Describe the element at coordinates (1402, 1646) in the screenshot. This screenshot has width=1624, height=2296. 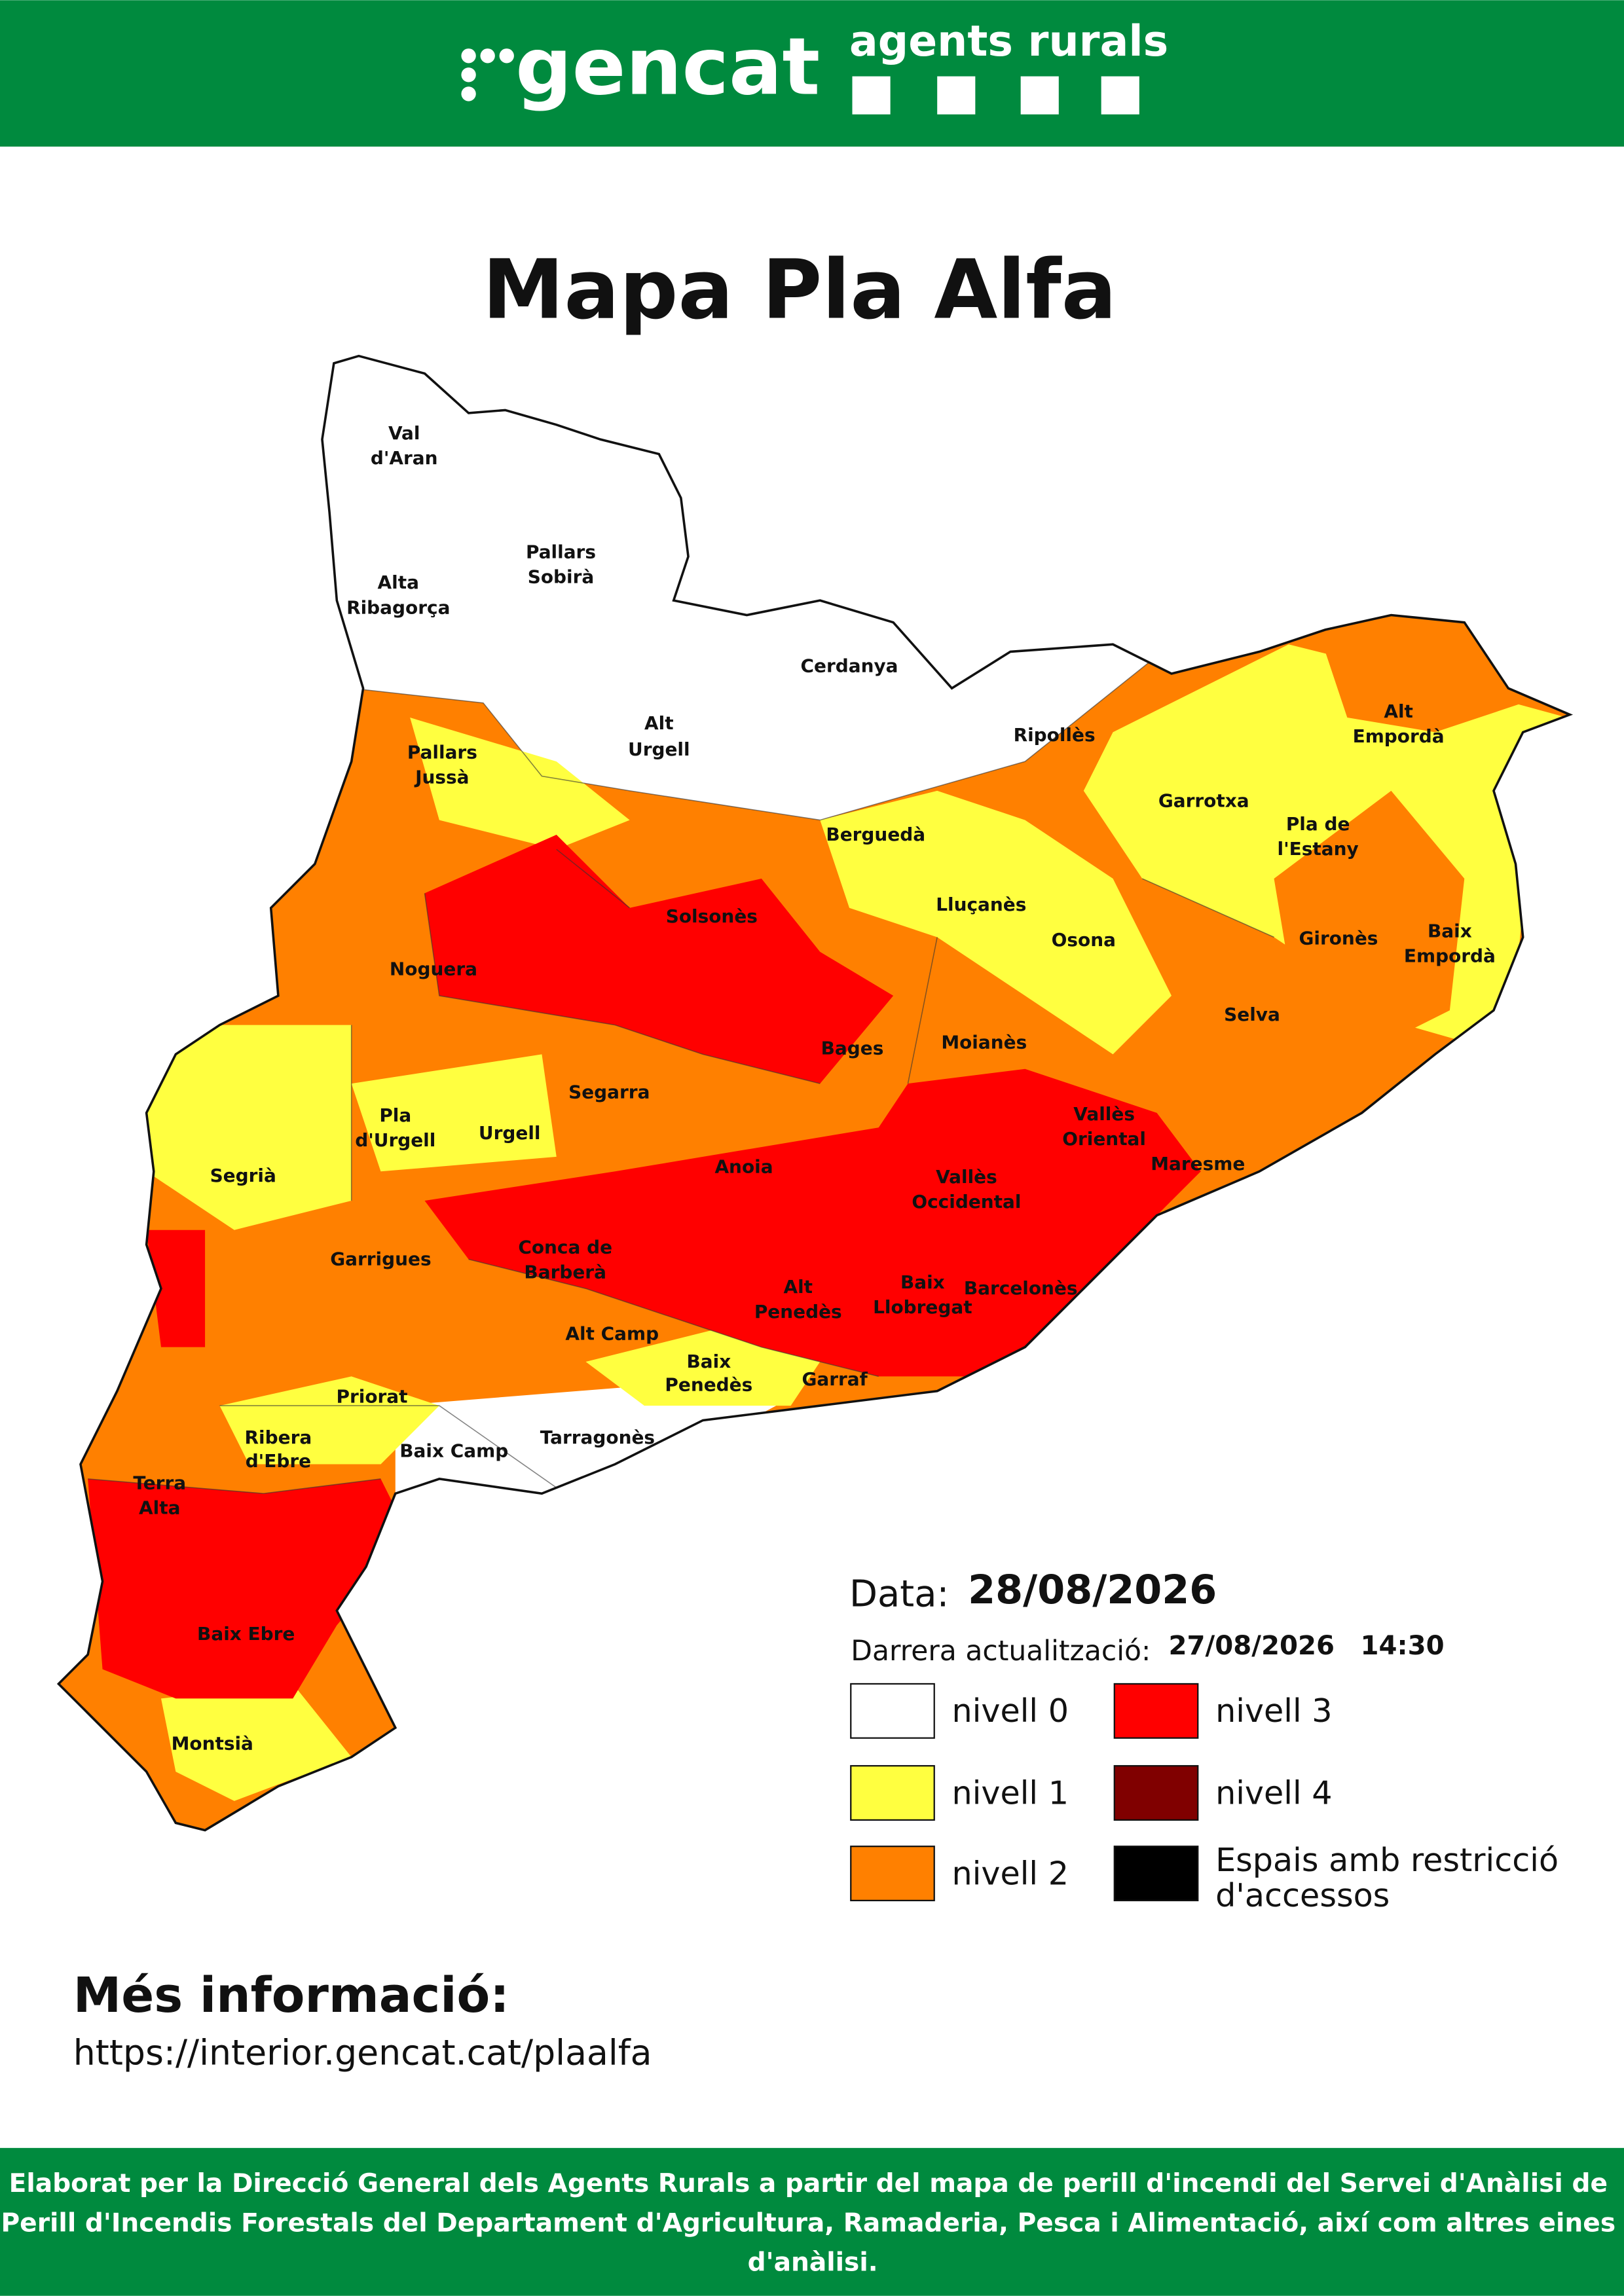
I see `update-time: 14:30` at that location.